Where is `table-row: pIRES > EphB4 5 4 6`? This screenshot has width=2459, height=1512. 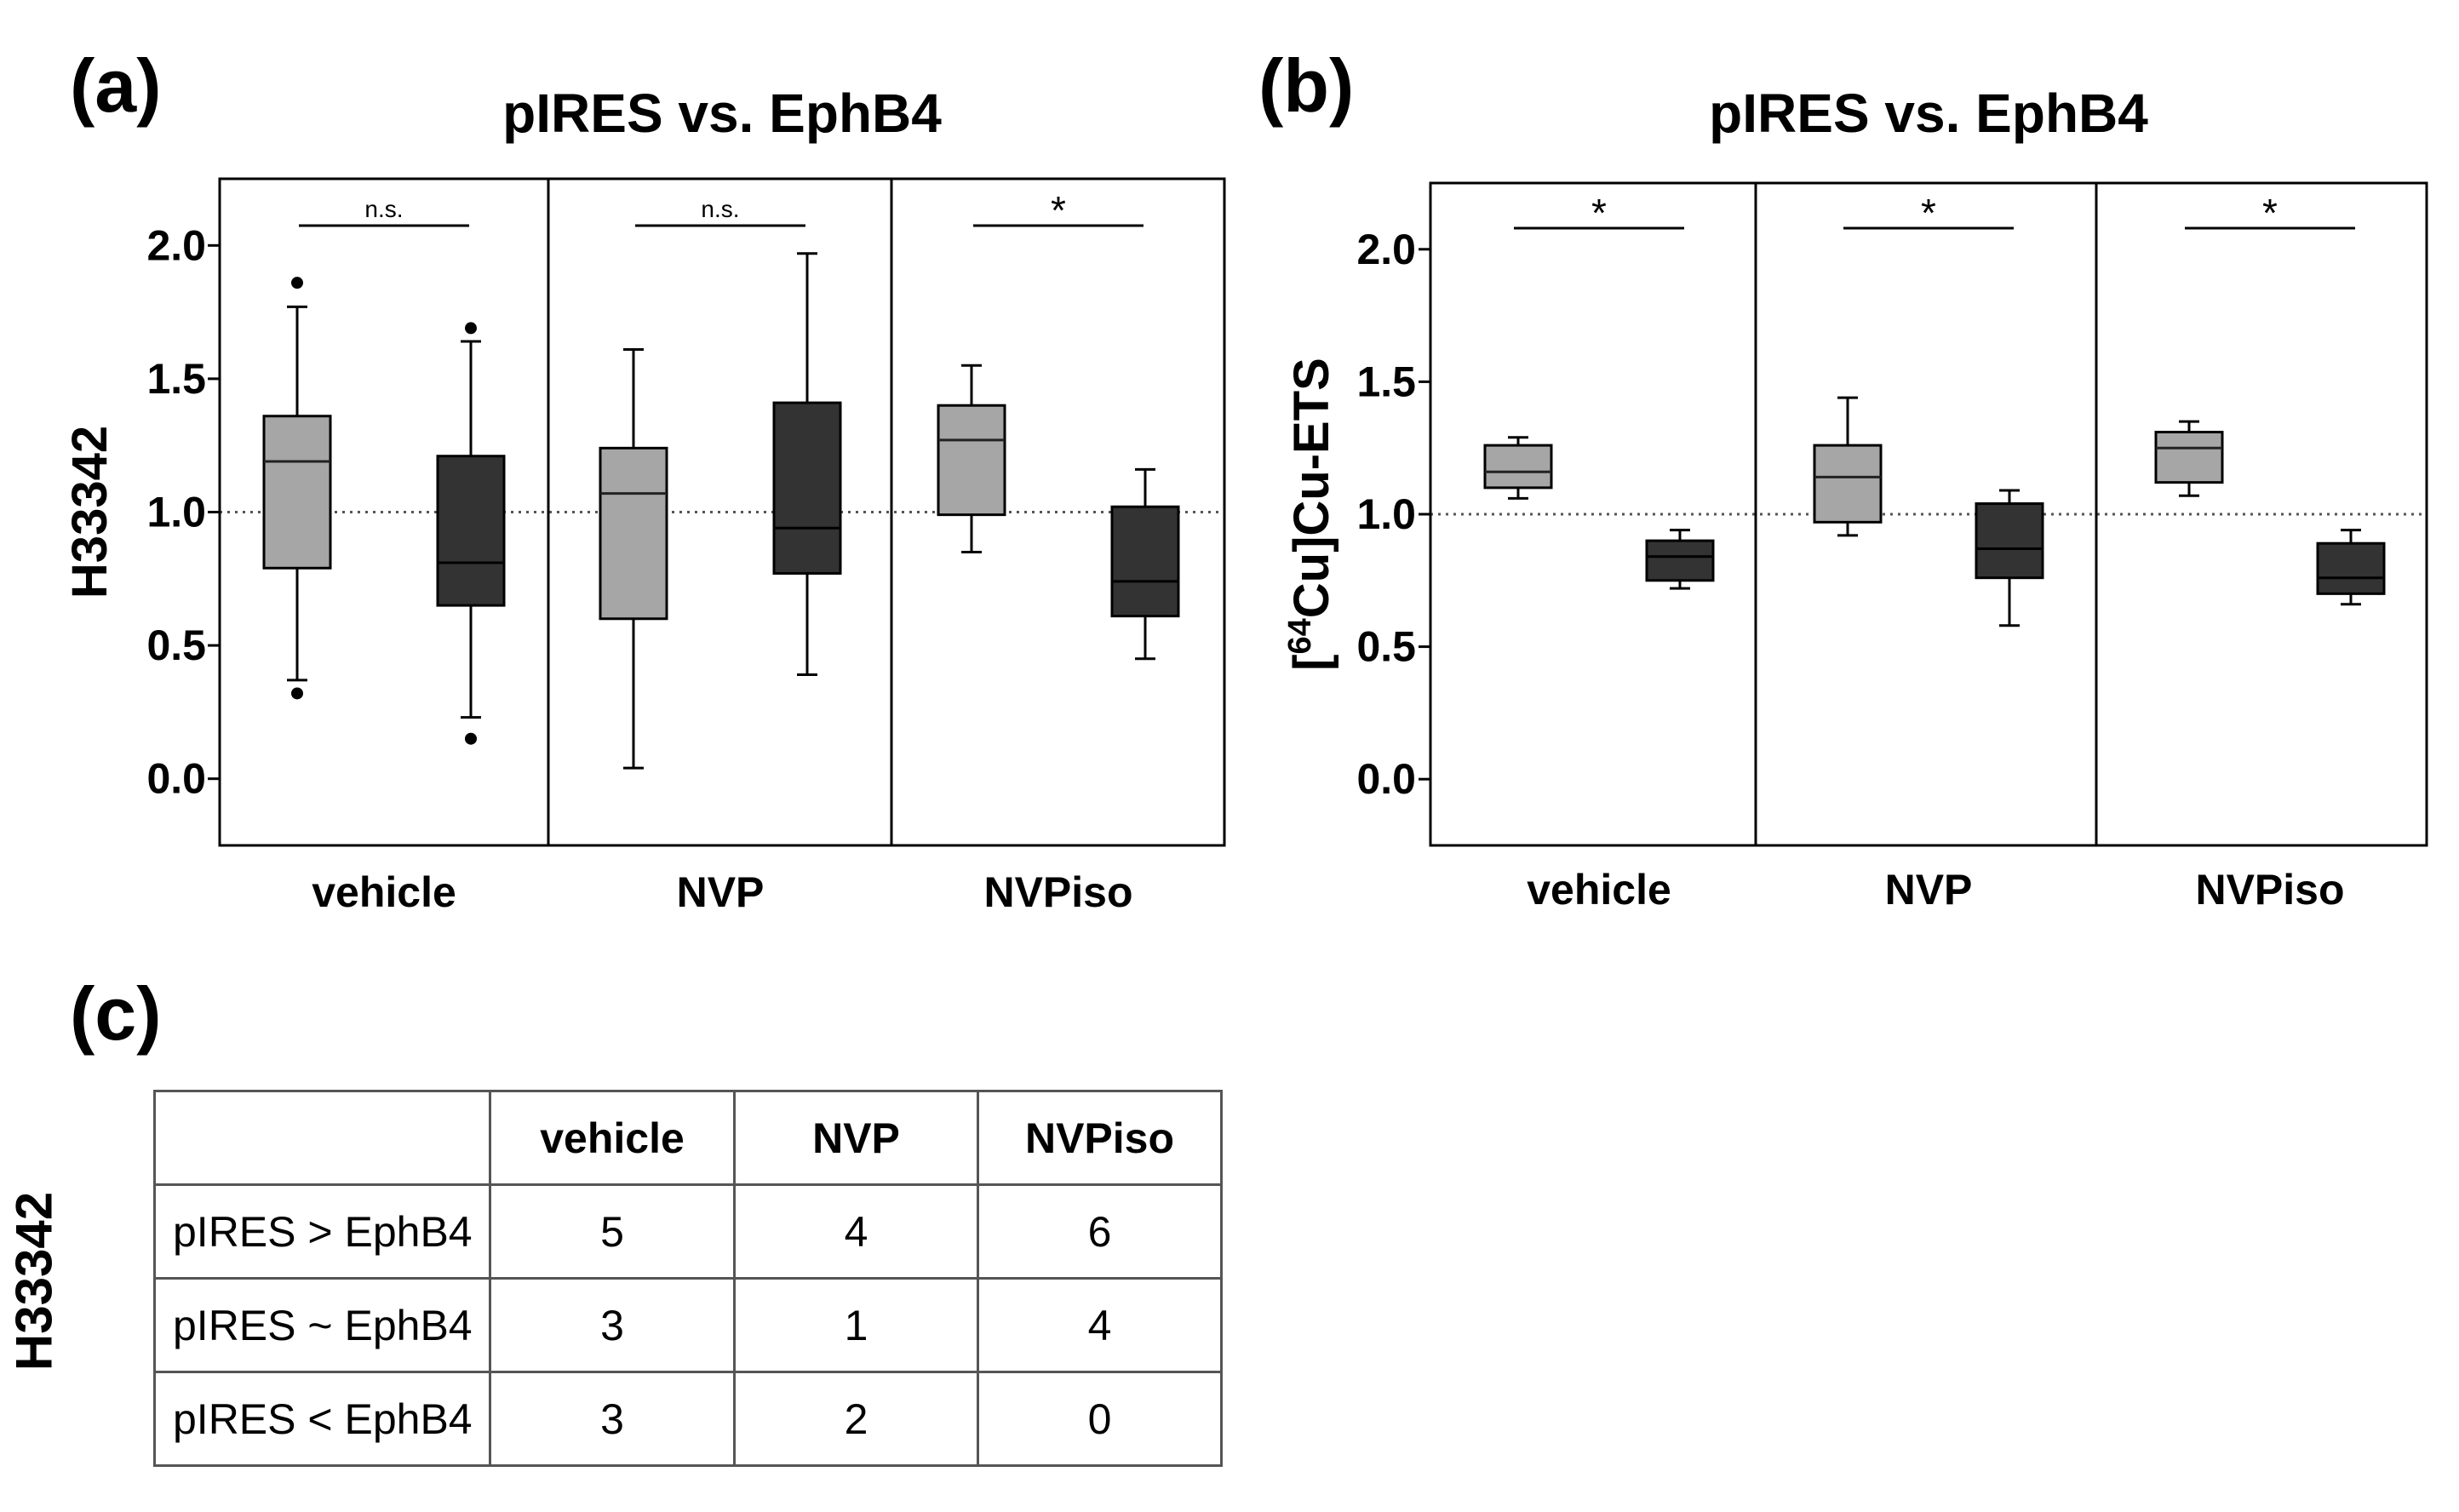 table-row: pIRES > EphB4 5 4 6 is located at coordinates (688, 1231).